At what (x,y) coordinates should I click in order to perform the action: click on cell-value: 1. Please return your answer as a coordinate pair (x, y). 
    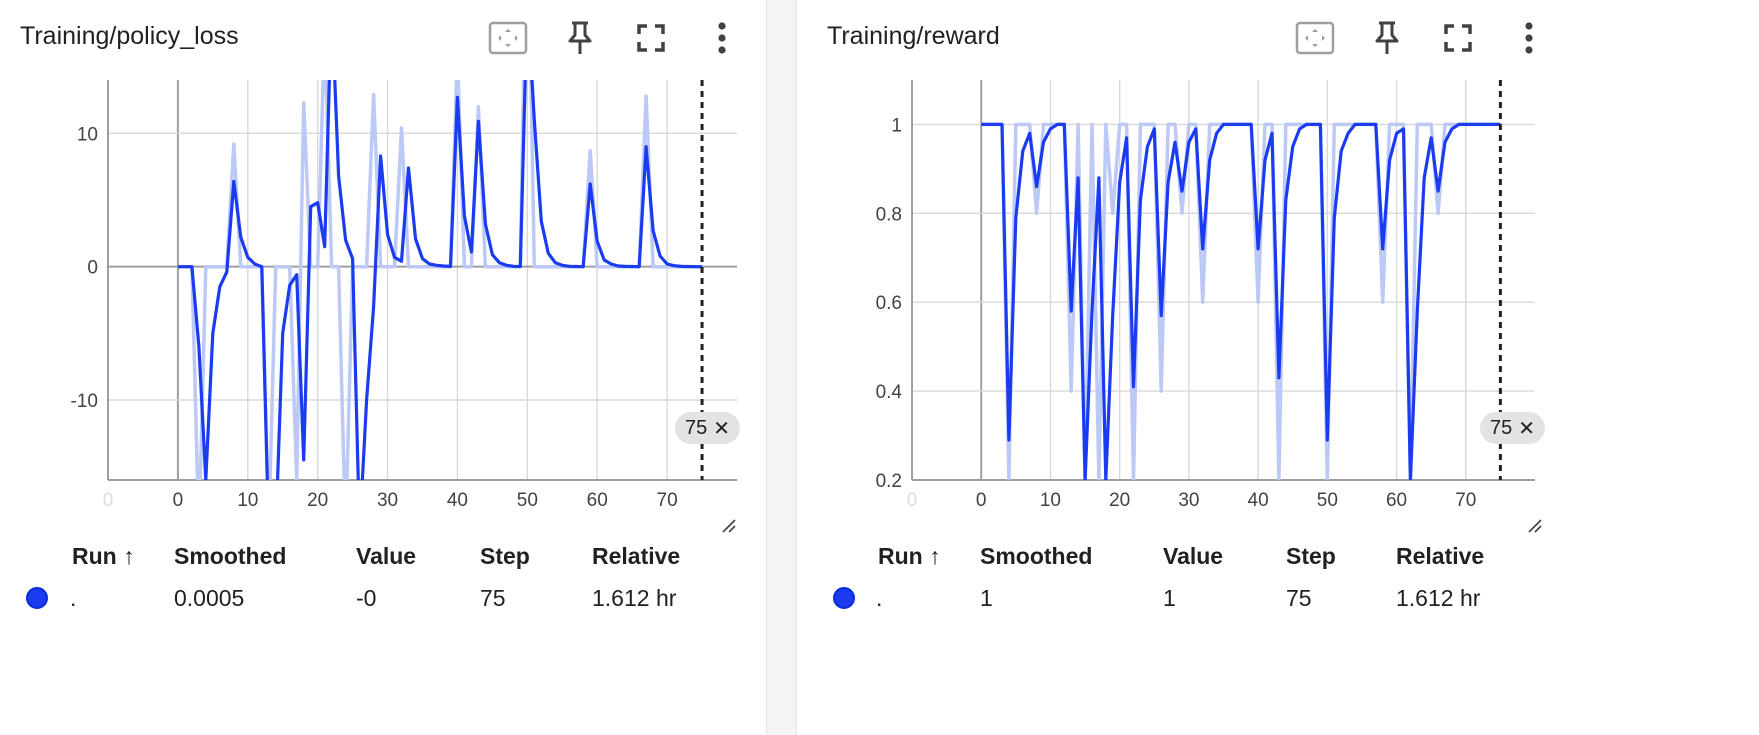
    Looking at the image, I should click on (1169, 598).